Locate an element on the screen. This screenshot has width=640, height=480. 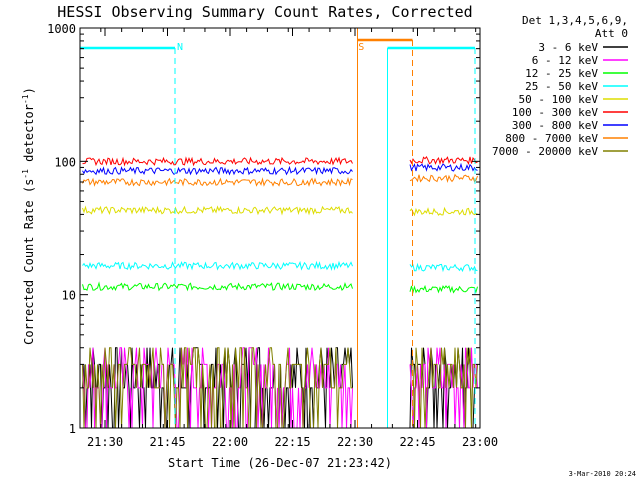
svg-text:Corrected Count Rate (s-1 dete: Corrected Count Rate (s-1 detector-1) is located at coordinates (28, 216).